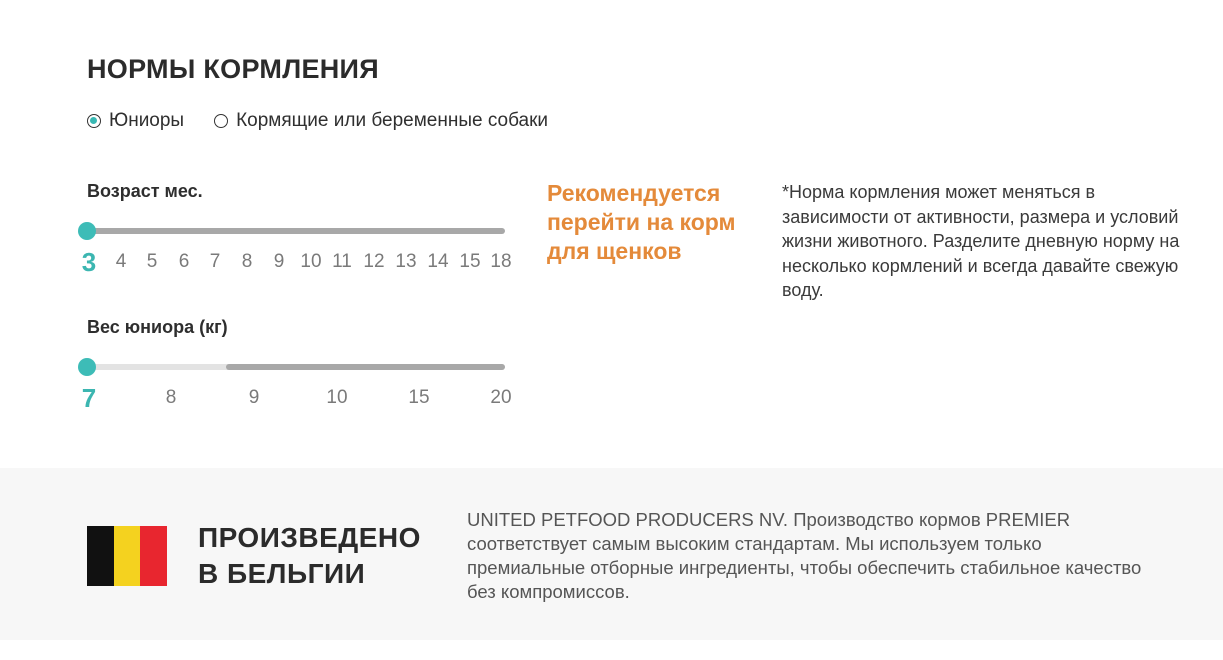 The width and height of the screenshot is (1223, 660). What do you see at coordinates (438, 261) in the screenshot?
I see `age-tick: 14` at bounding box center [438, 261].